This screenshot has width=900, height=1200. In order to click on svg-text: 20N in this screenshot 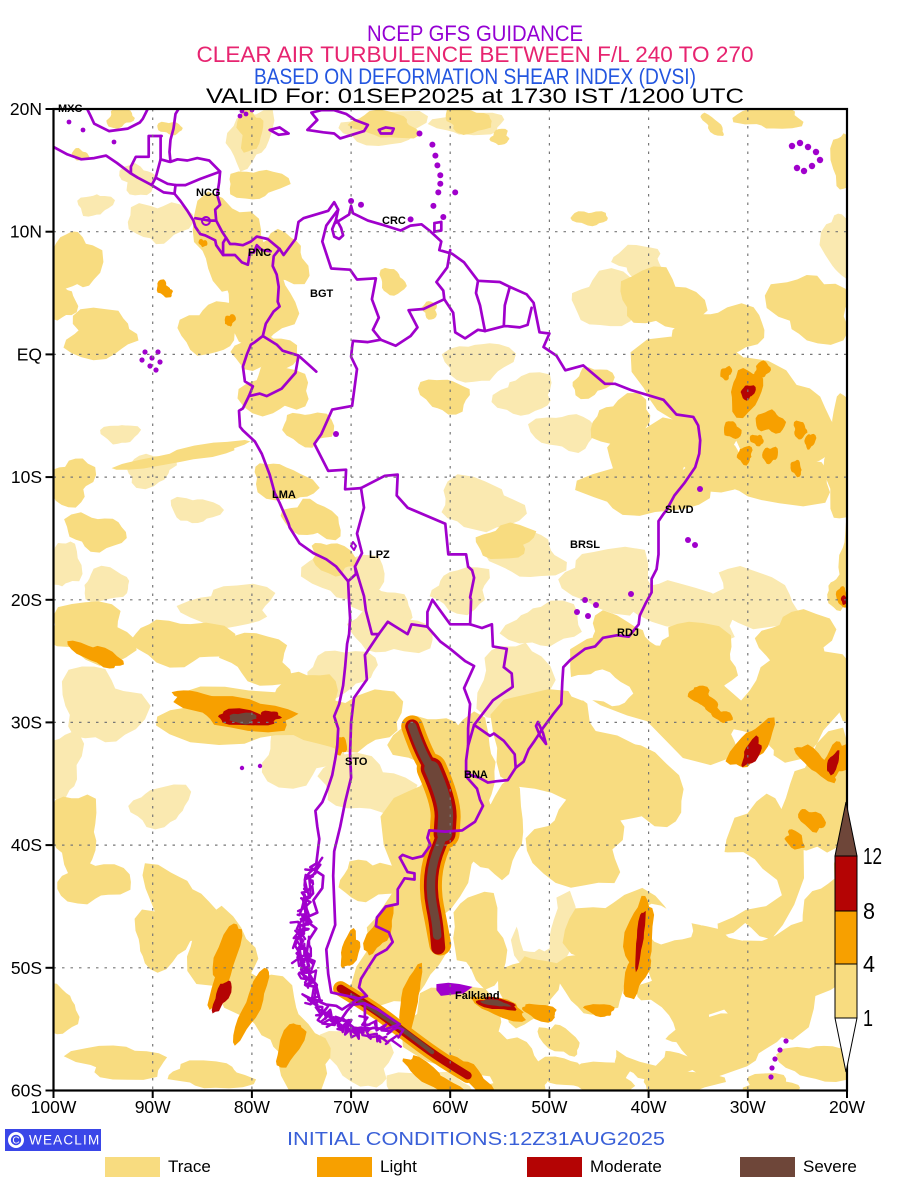, I will do `click(26, 109)`.